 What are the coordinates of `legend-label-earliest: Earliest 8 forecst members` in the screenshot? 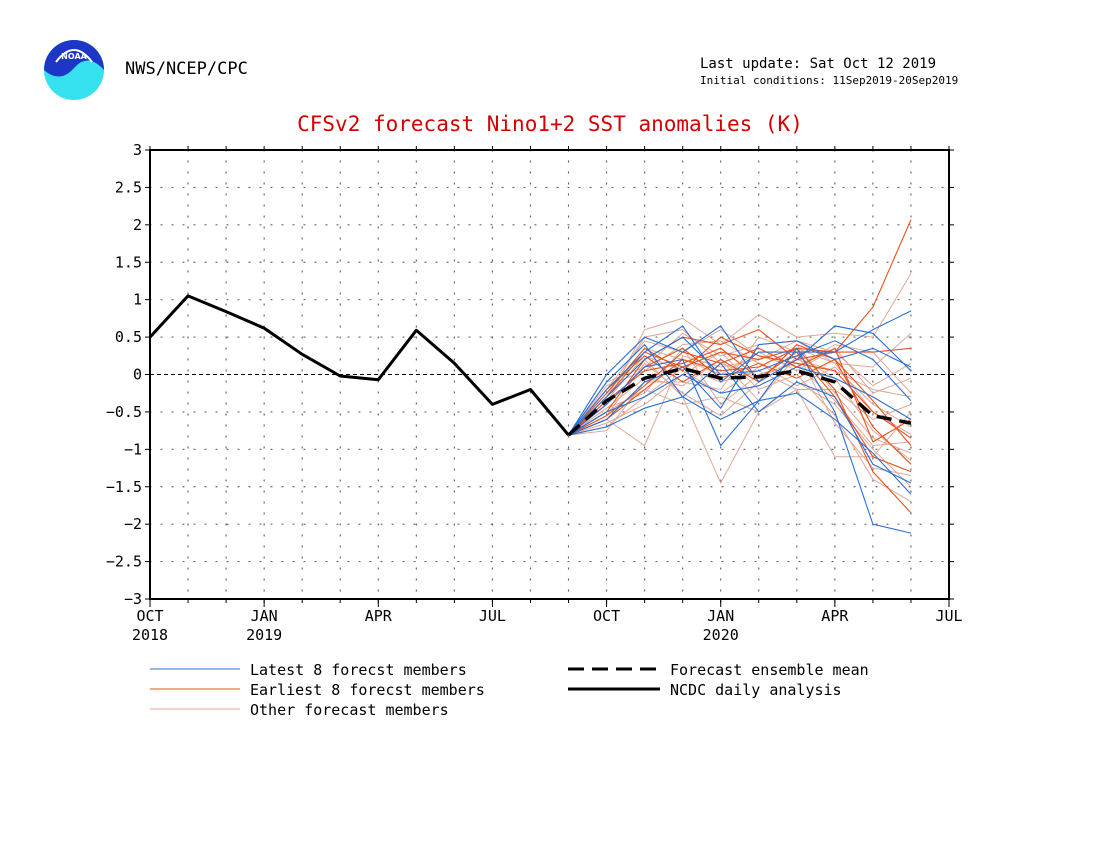 It's located at (367, 690).